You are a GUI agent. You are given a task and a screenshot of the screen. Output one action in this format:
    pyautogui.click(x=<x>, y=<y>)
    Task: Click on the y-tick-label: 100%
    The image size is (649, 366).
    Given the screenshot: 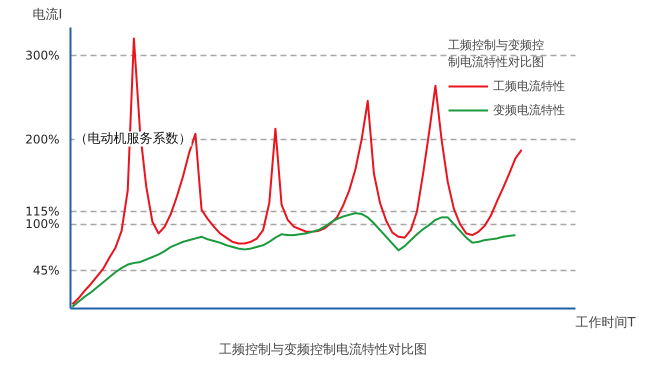 What is the action you would take?
    pyautogui.click(x=42, y=224)
    